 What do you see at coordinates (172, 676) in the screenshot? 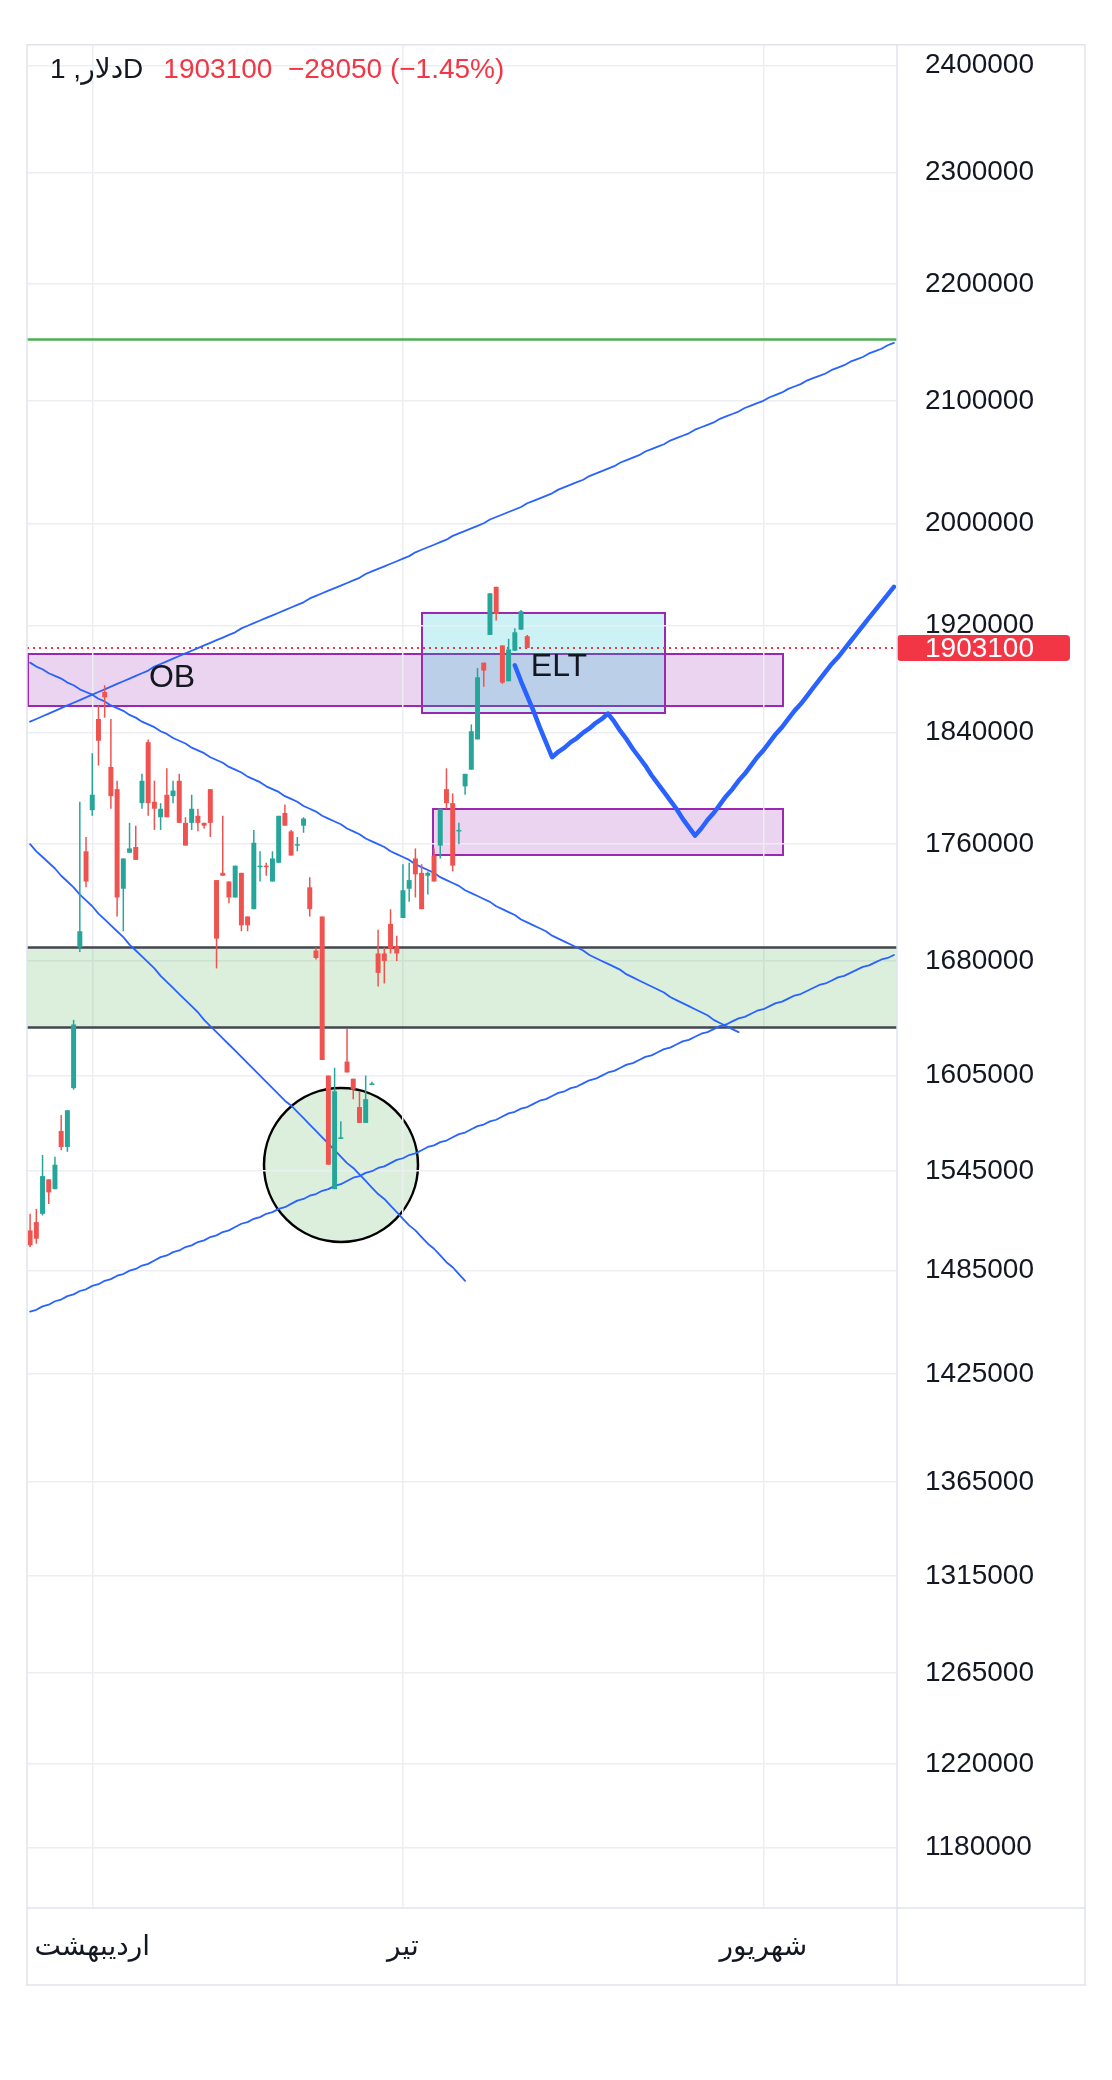
I see `annotation: OB` at bounding box center [172, 676].